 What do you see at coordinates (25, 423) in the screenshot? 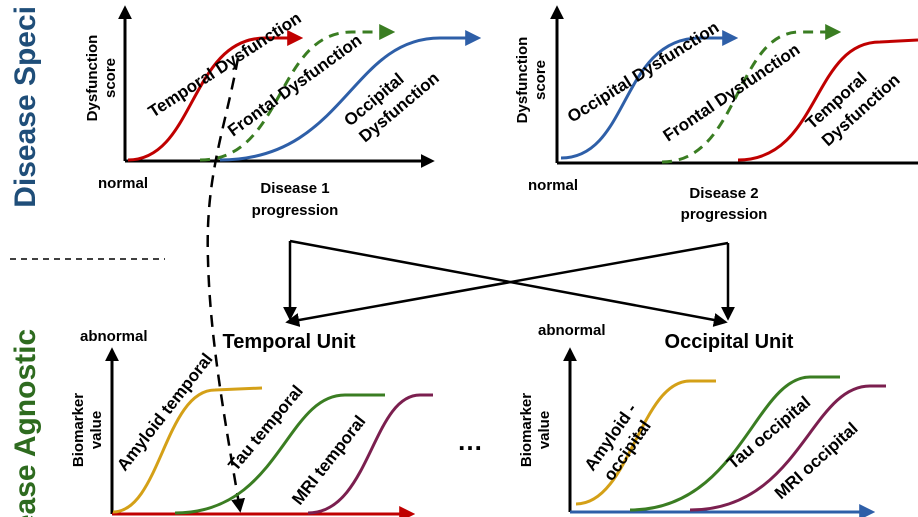
I see `side-label-disease-agnostic: ease Agnostic` at bounding box center [25, 423].